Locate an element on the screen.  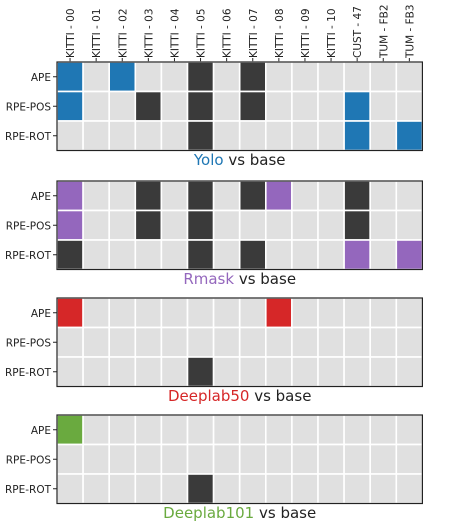
panel-title: Rmask vs base is located at coordinates (239, 279).